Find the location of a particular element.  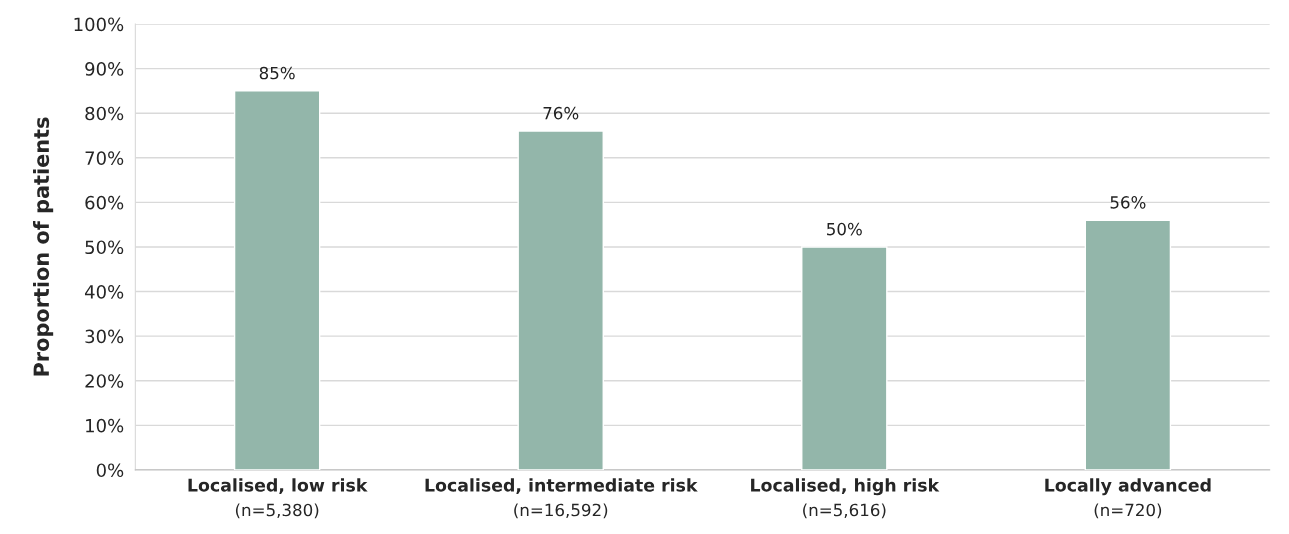

category-label: Locally advanced (n=720) is located at coordinates (1128, 498).